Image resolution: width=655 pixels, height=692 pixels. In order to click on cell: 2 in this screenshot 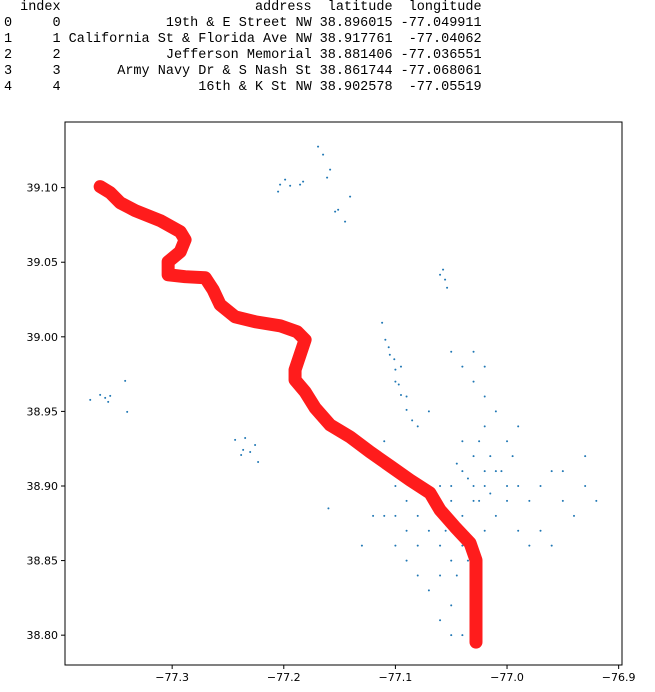, I will do `click(56, 55)`.